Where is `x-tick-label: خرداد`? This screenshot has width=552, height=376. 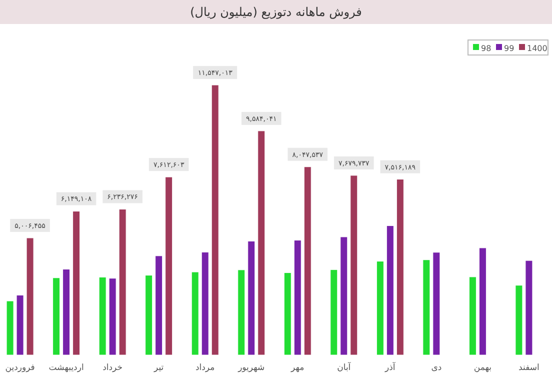 x-tick-label: خرداد is located at coordinates (112, 368).